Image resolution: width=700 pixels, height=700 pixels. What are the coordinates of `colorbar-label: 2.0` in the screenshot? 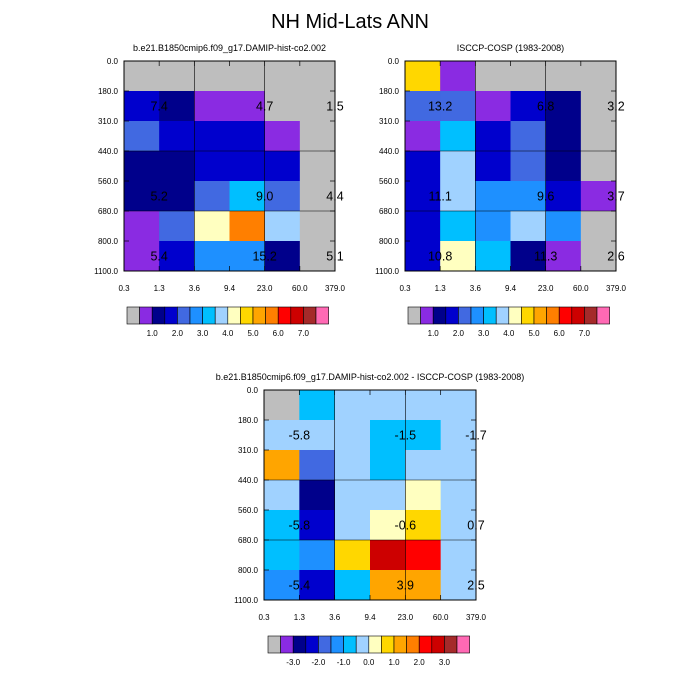 It's located at (178, 333).